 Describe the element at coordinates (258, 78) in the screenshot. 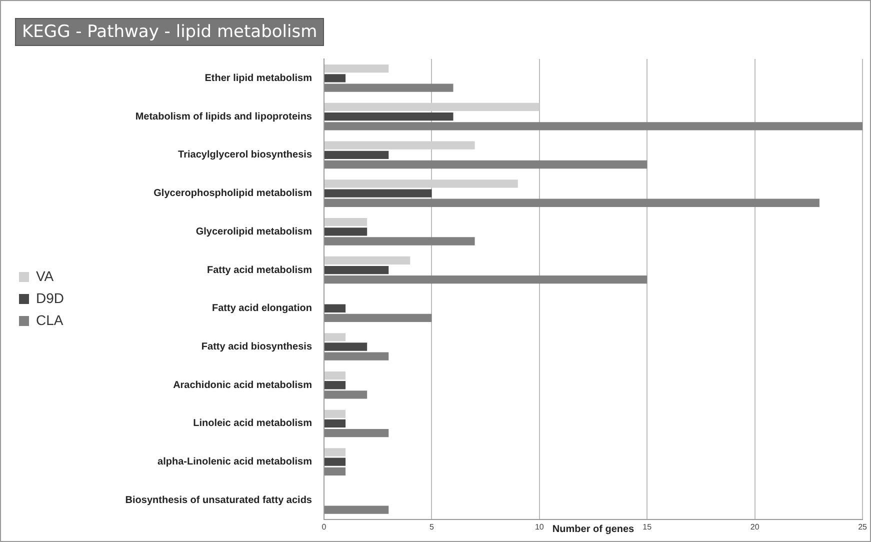

I see `y-tick-label: Ether lipid metabolism` at that location.